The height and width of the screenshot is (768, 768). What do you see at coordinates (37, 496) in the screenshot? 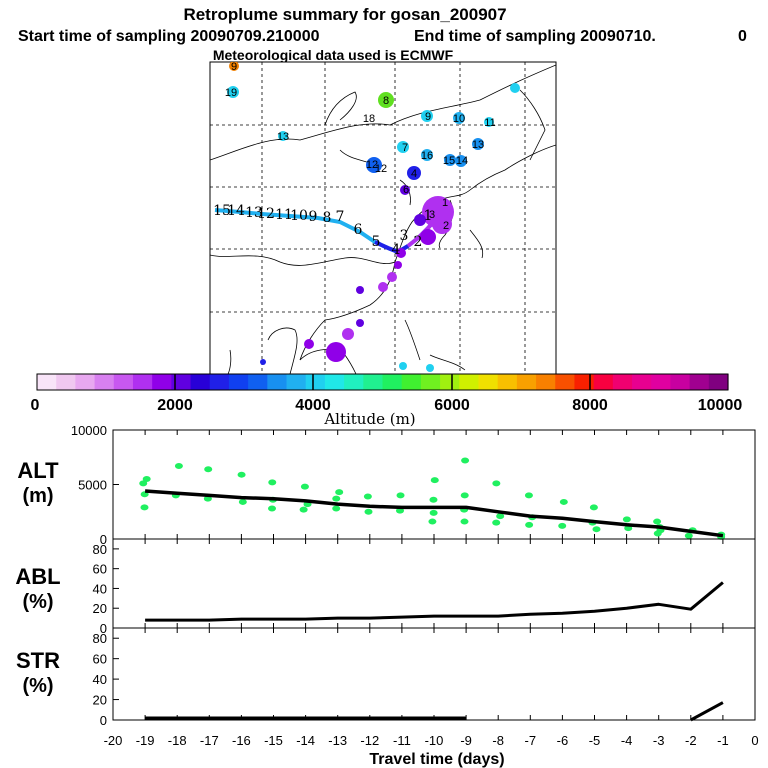
I see `alt-unit: (m)` at bounding box center [37, 496].